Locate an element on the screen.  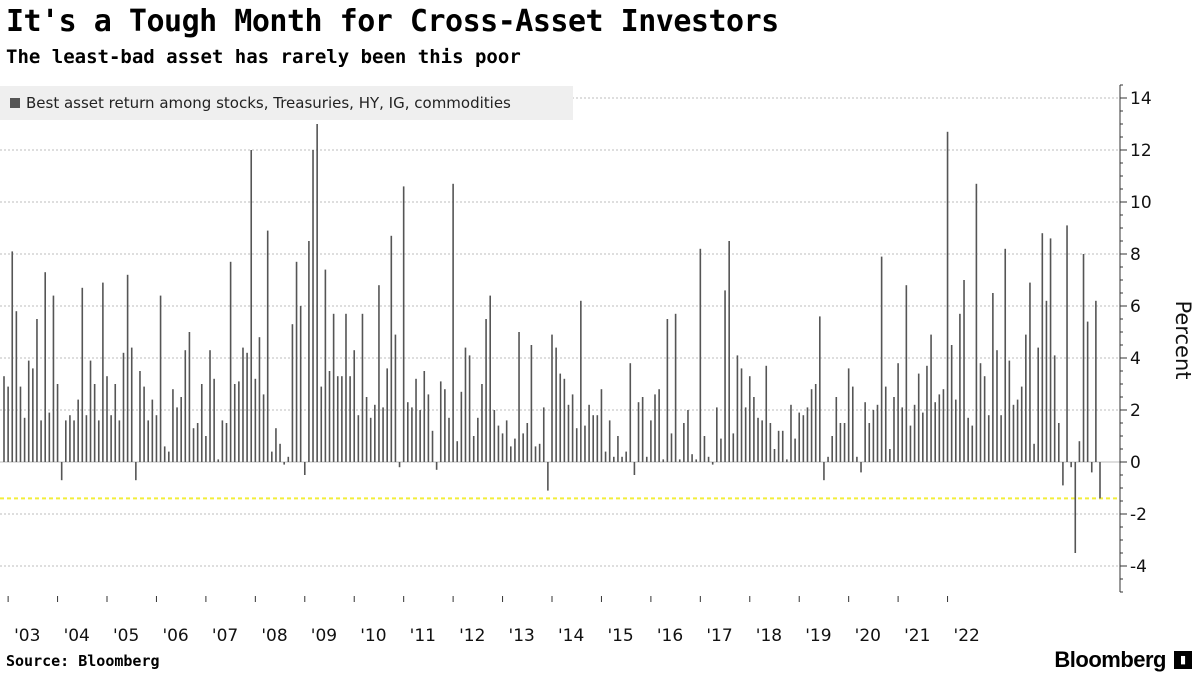
x-tick-label: '13 is located at coordinates (522, 636).